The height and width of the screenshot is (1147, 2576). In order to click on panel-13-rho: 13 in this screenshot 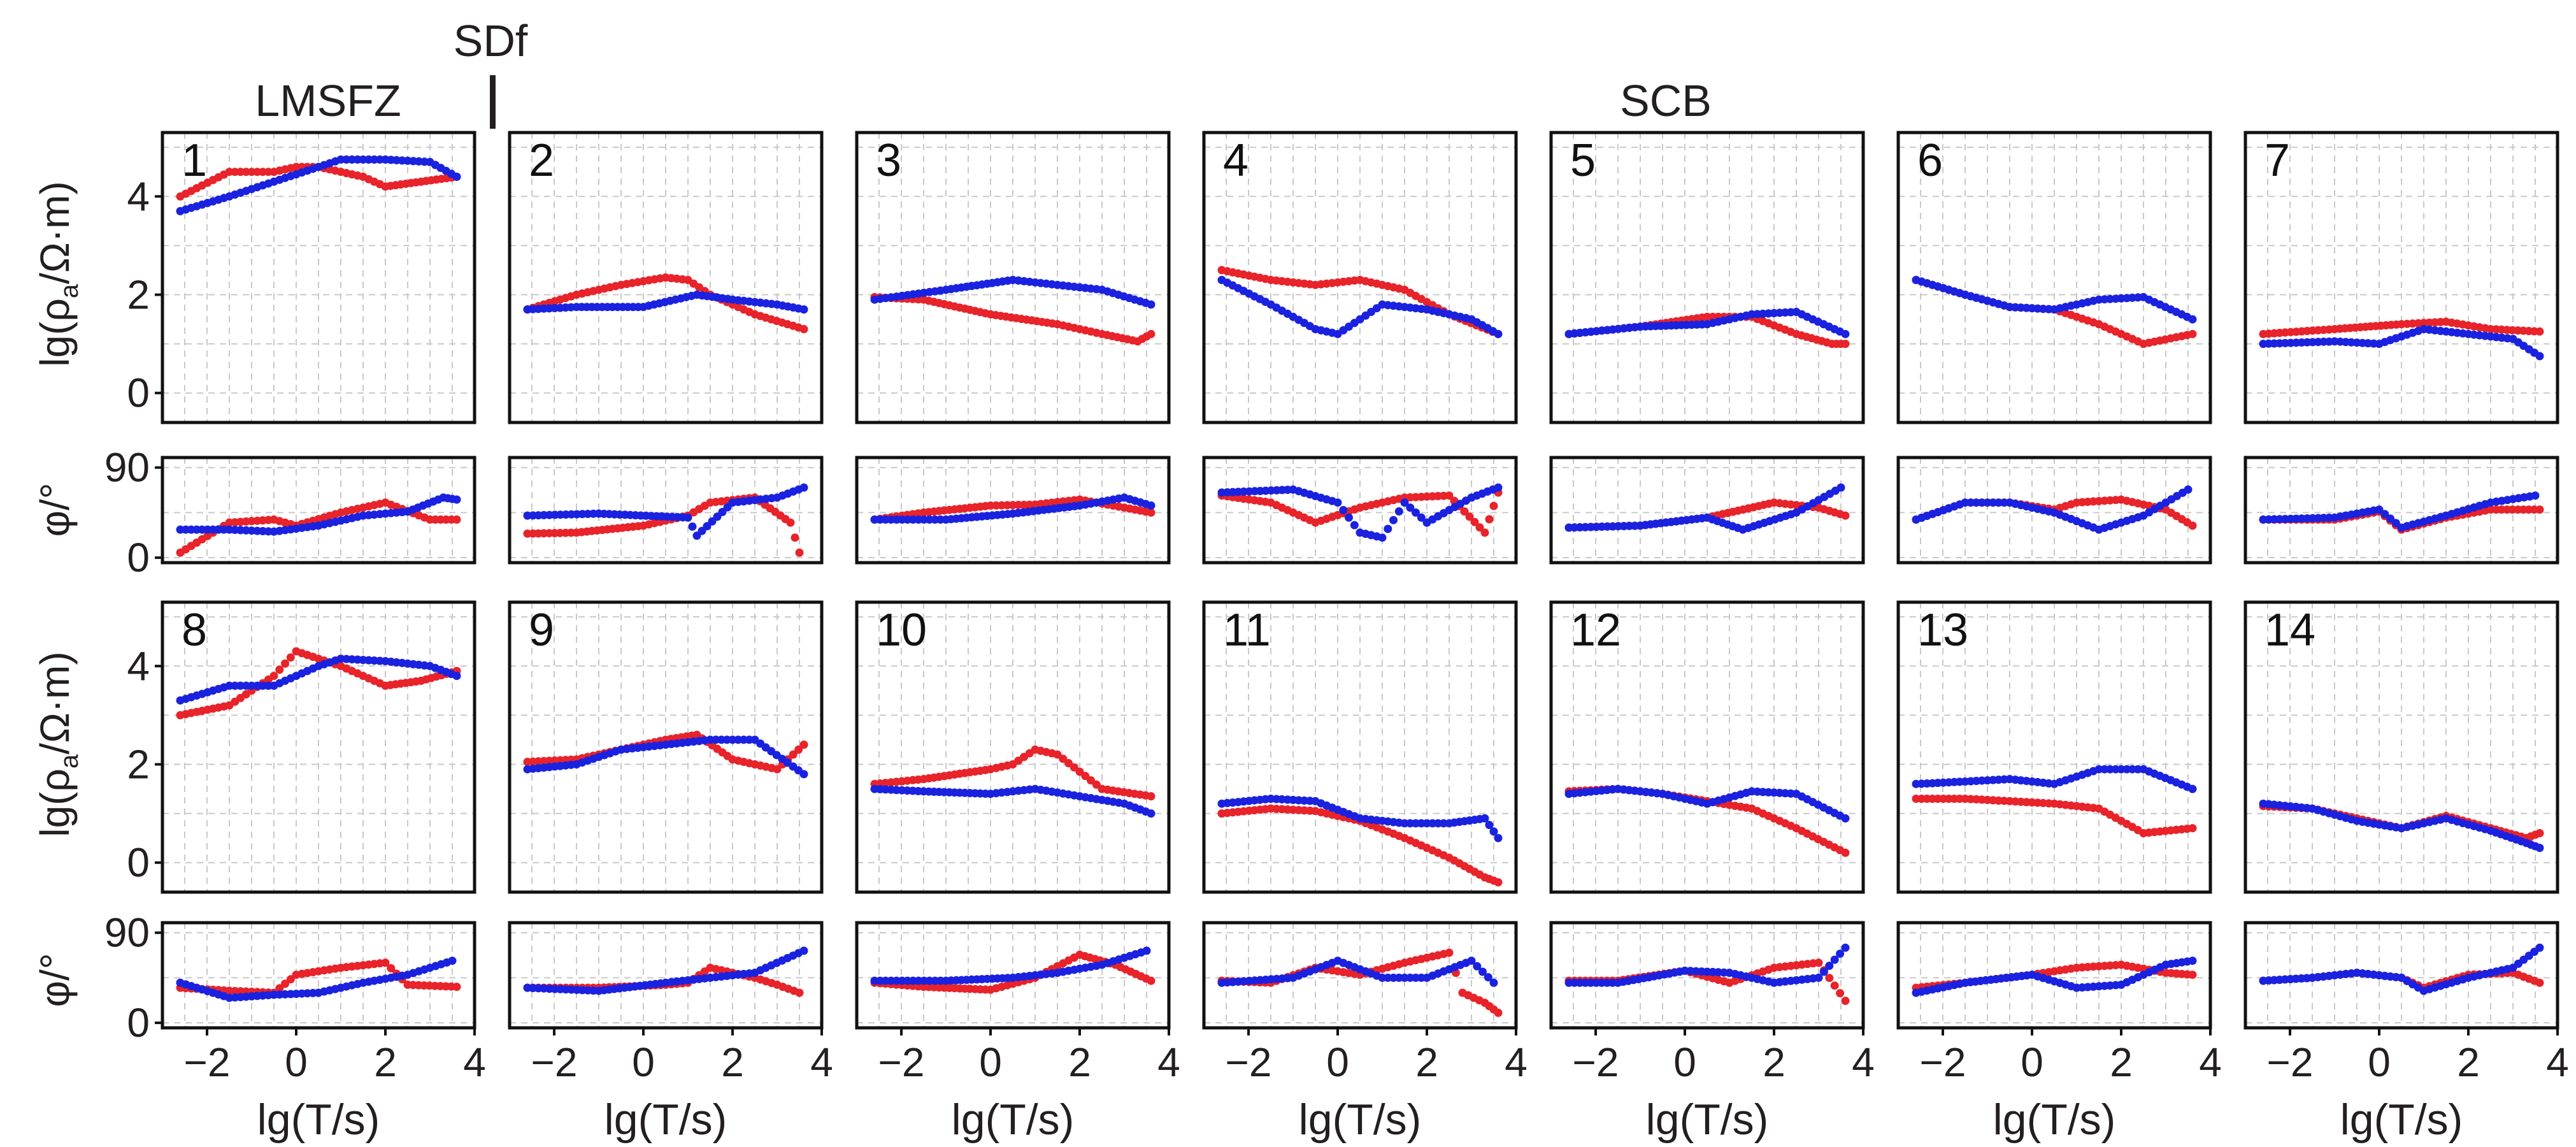, I will do `click(2054, 747)`.